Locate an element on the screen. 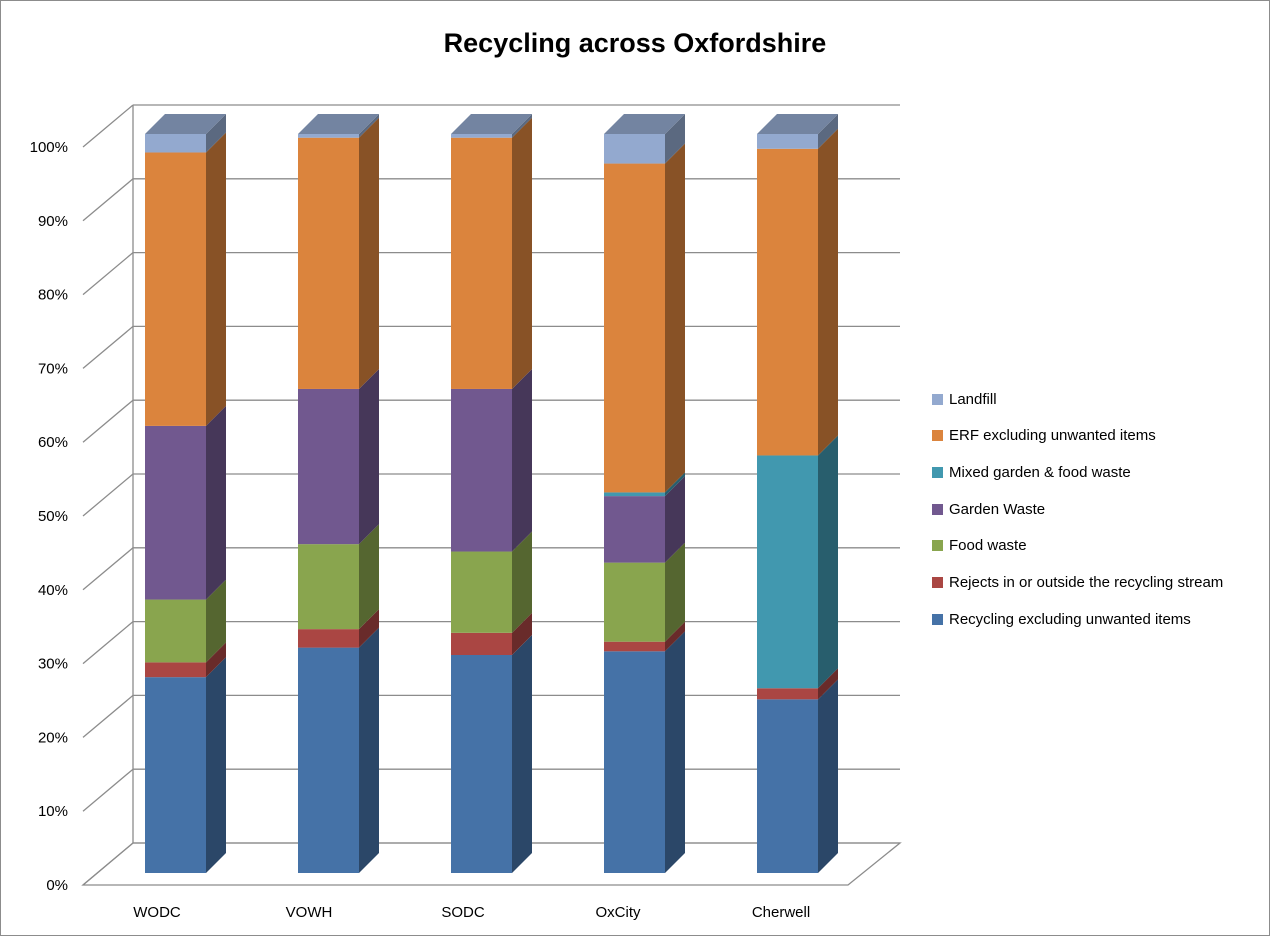 This screenshot has height=936, width=1270. y-tick-label: 80% is located at coordinates (53, 295).